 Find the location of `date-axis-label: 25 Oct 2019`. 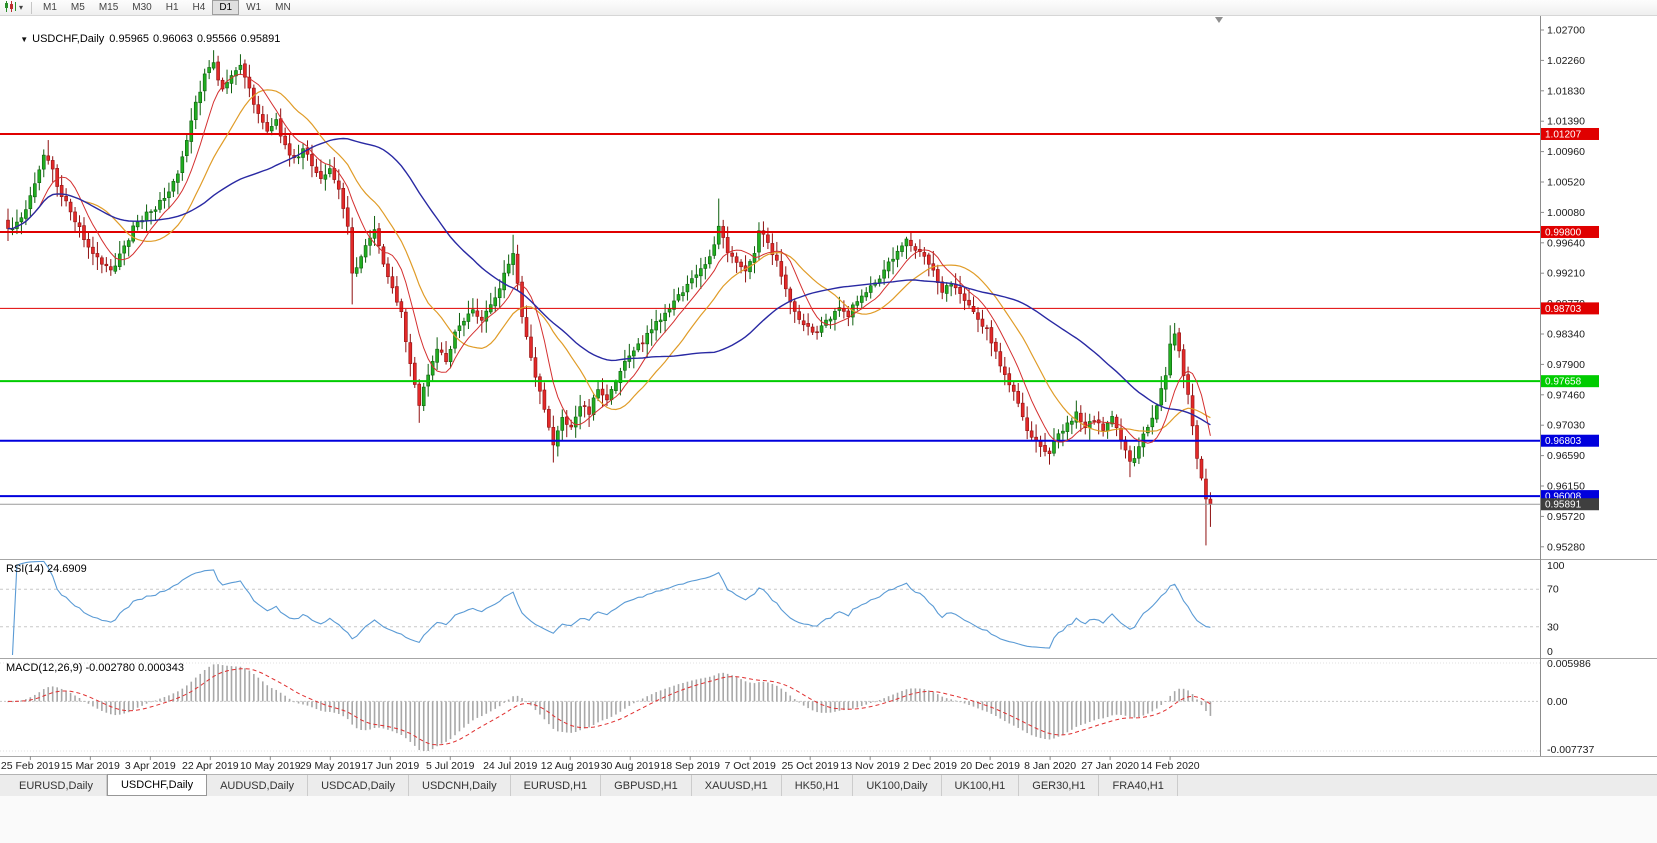

date-axis-label: 25 Oct 2019 is located at coordinates (810, 766).